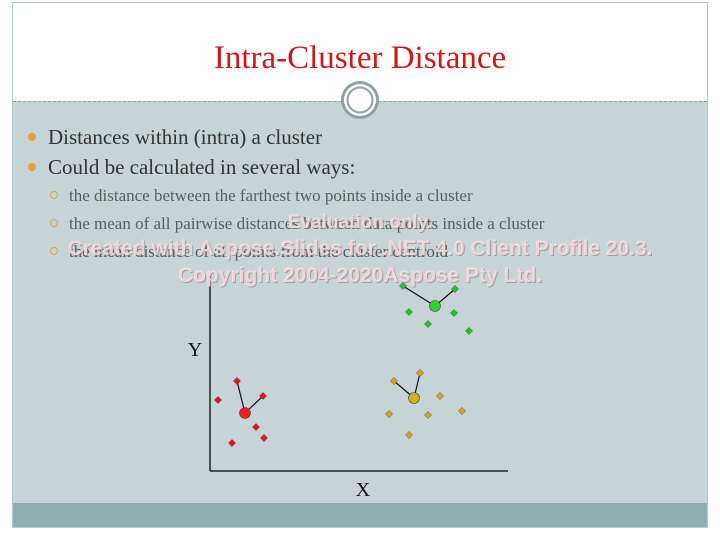 Image resolution: width=720 pixels, height=540 pixels. What do you see at coordinates (185, 137) in the screenshot?
I see `bullet-text: Distances within (intra) a cluster` at bounding box center [185, 137].